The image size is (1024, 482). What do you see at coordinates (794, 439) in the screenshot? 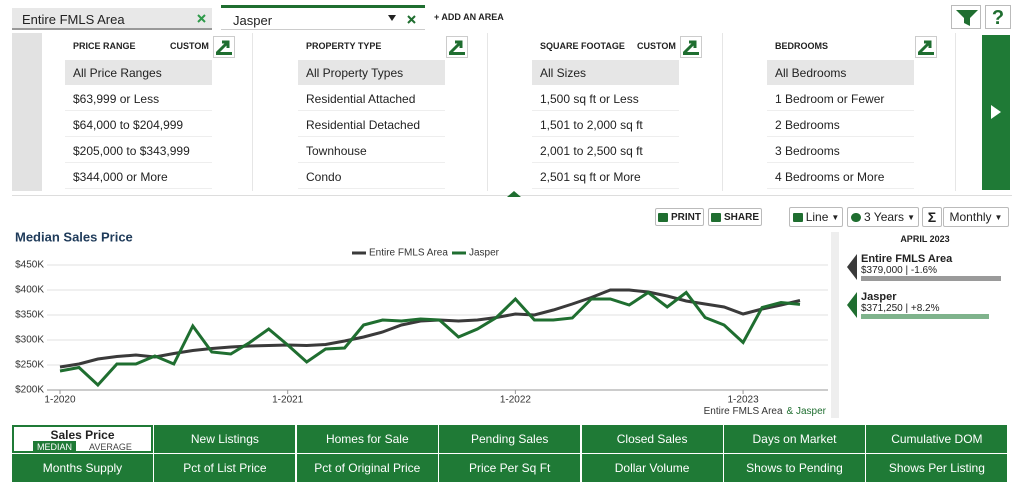
I see `metric-button: Days on Market` at bounding box center [794, 439].